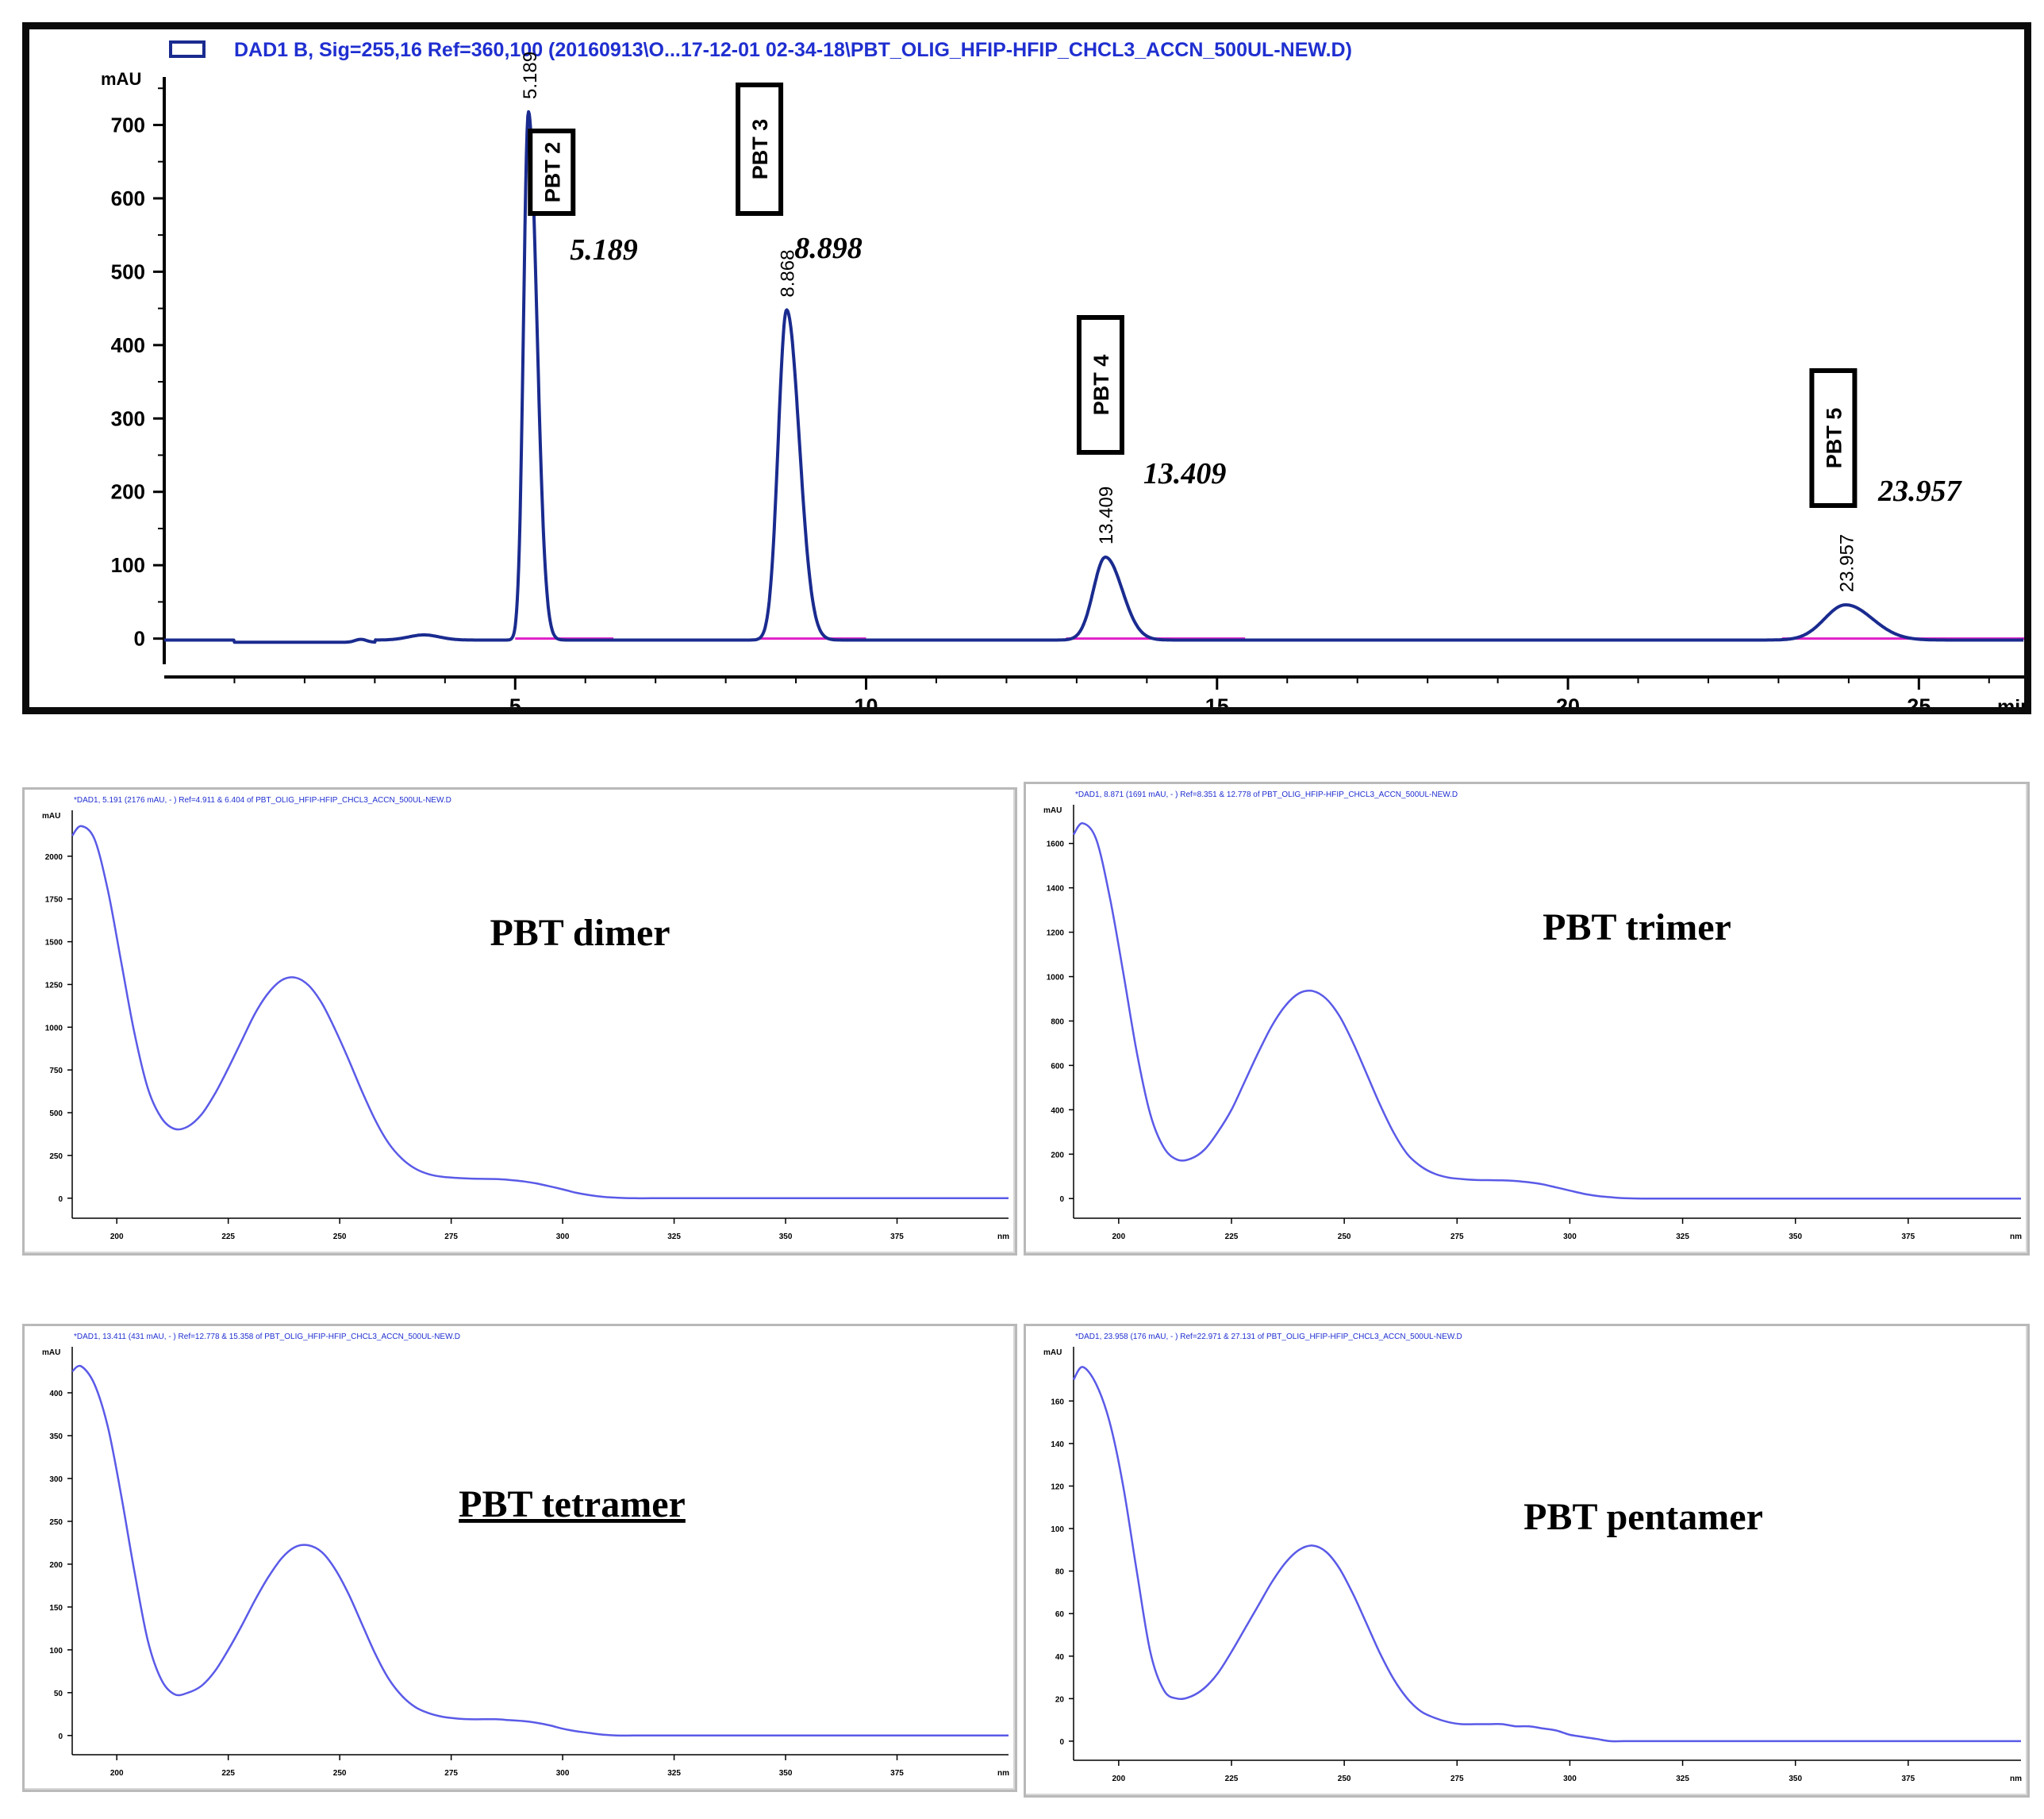  What do you see at coordinates (187, 49) in the screenshot?
I see `legend-swatch` at bounding box center [187, 49].